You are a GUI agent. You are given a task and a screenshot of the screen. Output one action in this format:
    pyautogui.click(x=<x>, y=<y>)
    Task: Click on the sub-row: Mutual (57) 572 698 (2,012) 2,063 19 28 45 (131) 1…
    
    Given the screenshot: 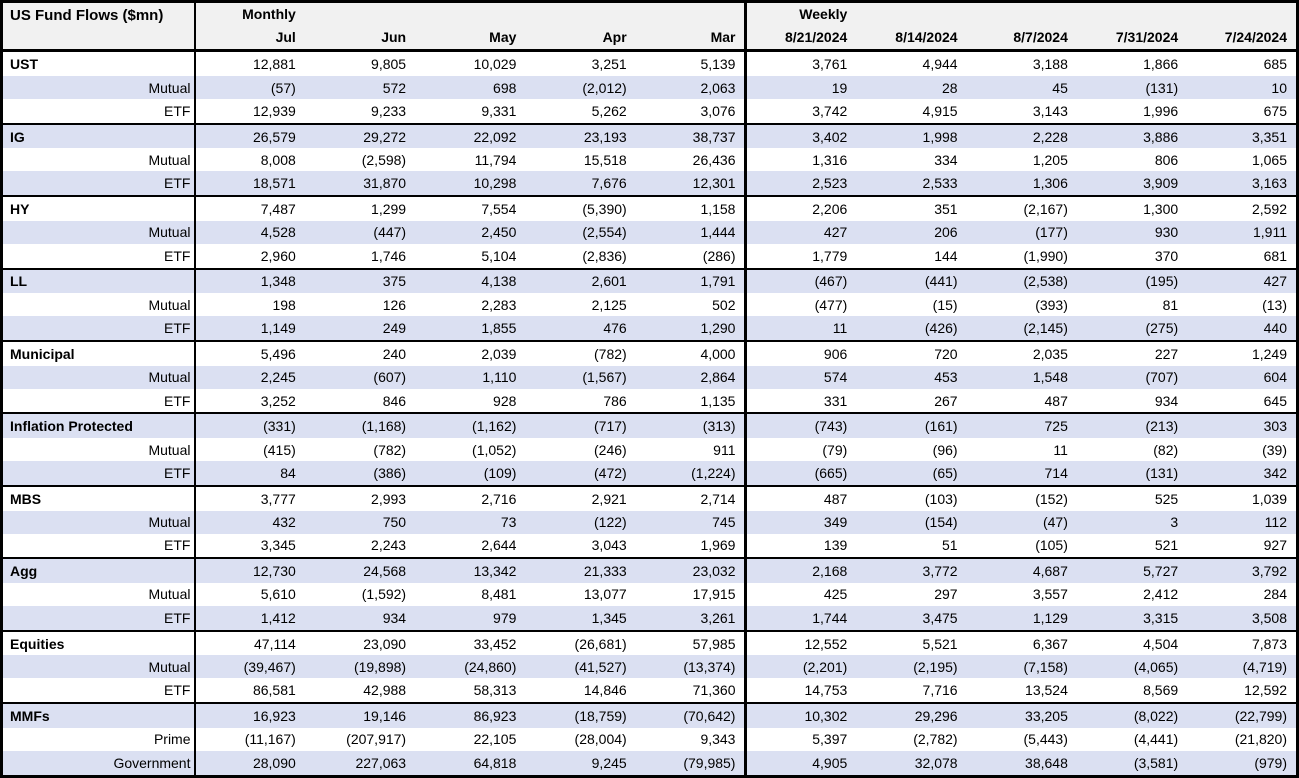 What is the action you would take?
    pyautogui.click(x=649, y=88)
    